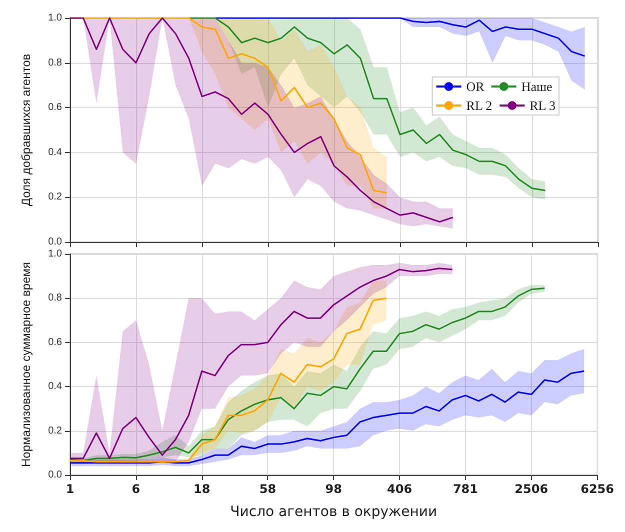  What do you see at coordinates (537, 86) in the screenshot?
I see `legend-label: Наше` at bounding box center [537, 86].